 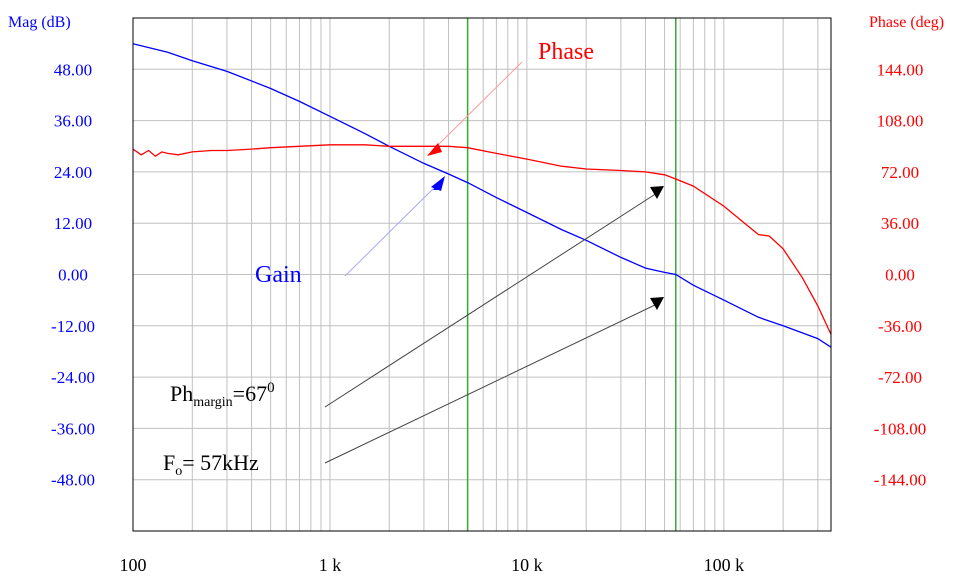 I want to click on left-tick-label: 0.00, so click(x=73, y=275).